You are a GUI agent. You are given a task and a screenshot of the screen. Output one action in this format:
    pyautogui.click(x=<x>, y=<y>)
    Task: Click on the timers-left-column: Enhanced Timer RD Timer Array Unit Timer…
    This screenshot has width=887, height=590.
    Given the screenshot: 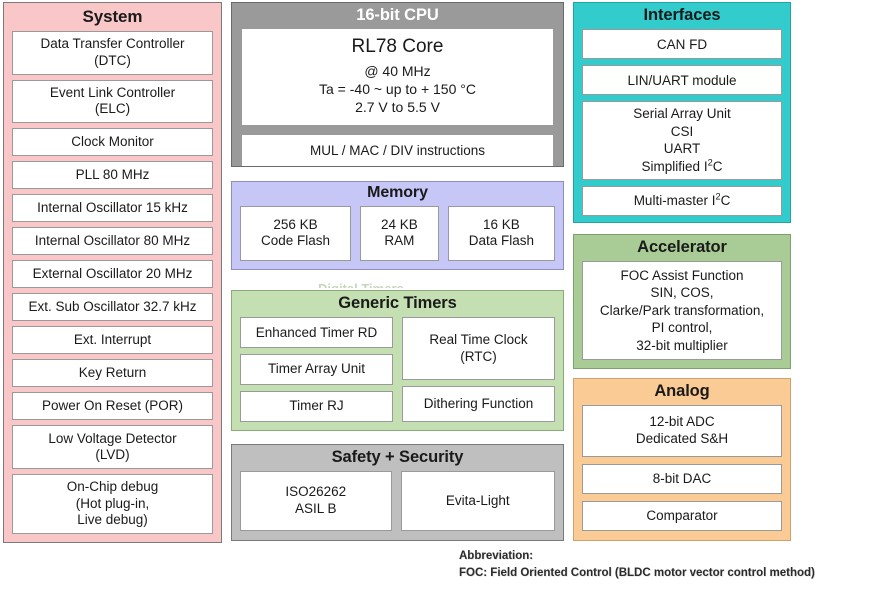 What is the action you would take?
    pyautogui.click(x=316, y=369)
    